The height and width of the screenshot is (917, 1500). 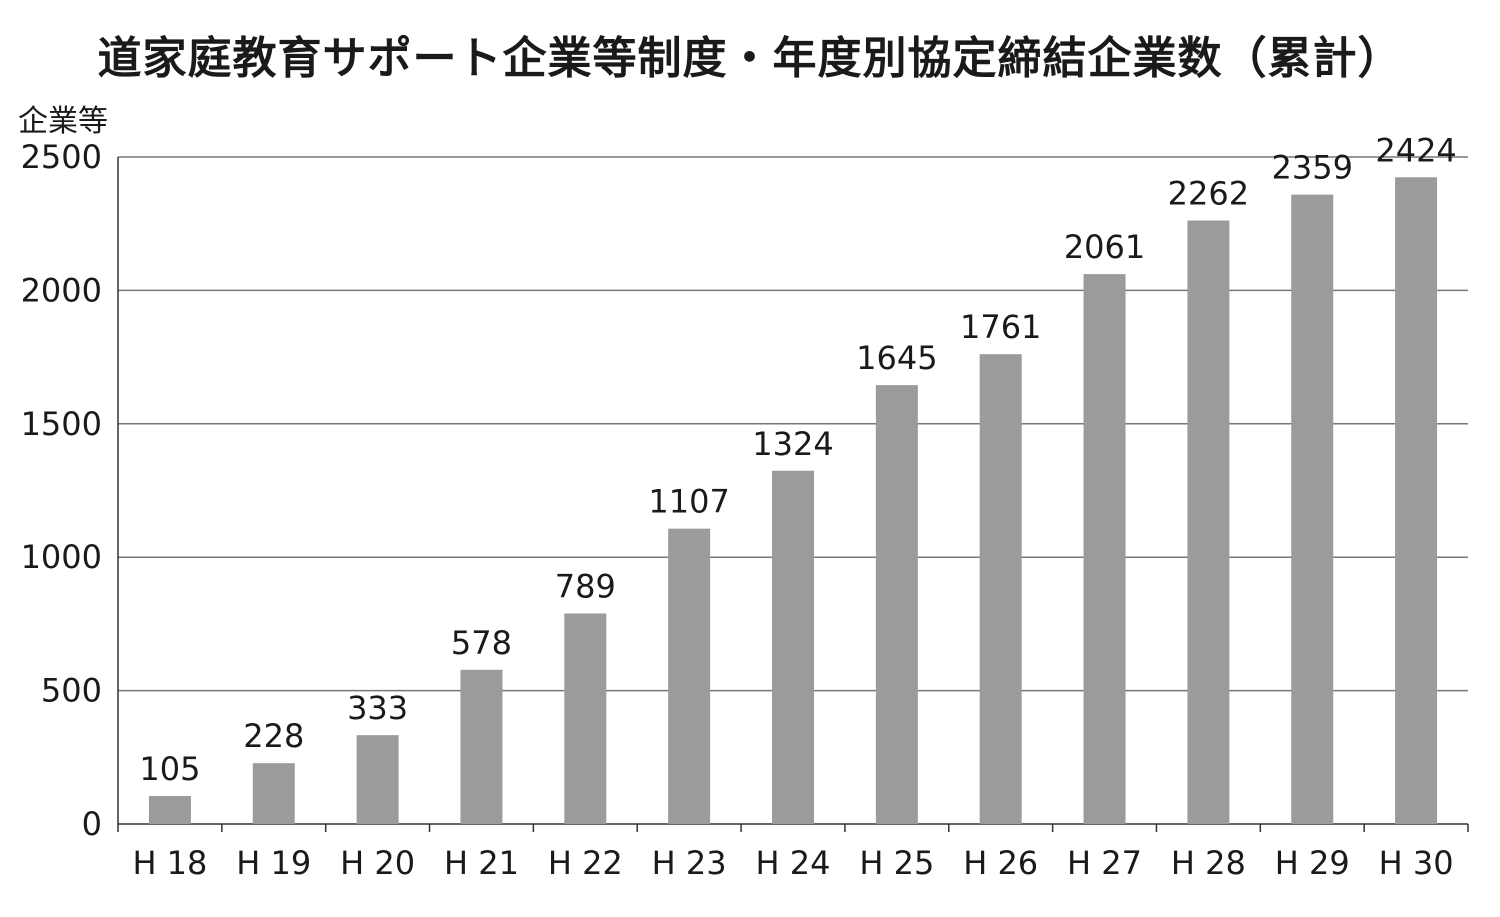 I want to click on x-tick-label: H 26, so click(x=1000, y=863).